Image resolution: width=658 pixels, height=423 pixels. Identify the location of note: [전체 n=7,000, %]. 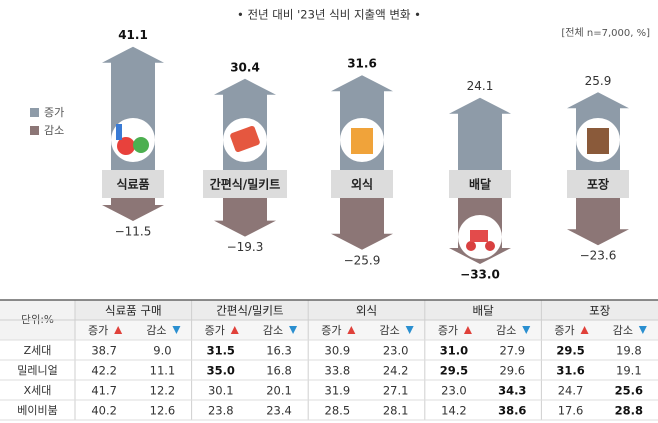
(605, 33).